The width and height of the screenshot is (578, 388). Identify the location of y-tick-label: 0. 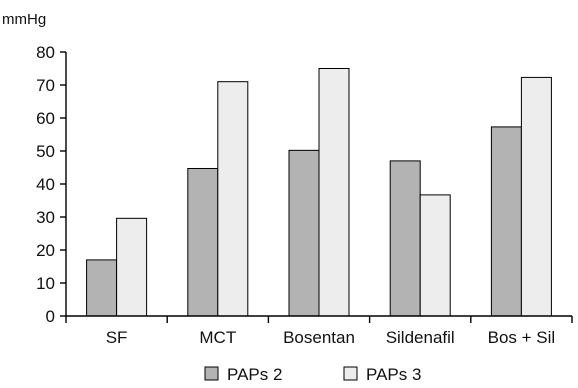
(50, 316).